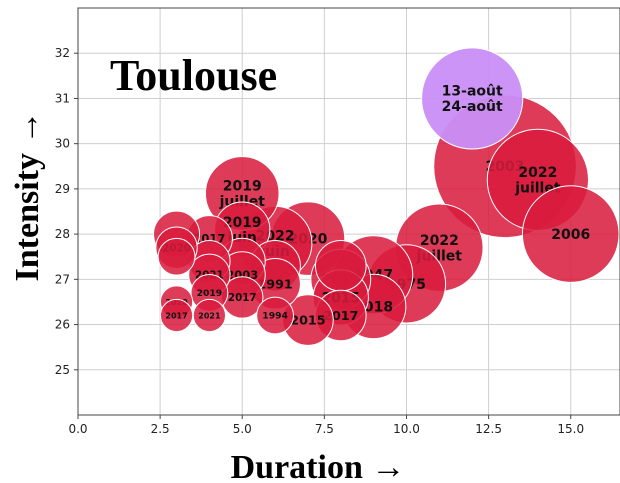 Image resolution: width=620 pixels, height=483 pixels. What do you see at coordinates (62, 234) in the screenshot?
I see `y-tick-label: 28` at bounding box center [62, 234].